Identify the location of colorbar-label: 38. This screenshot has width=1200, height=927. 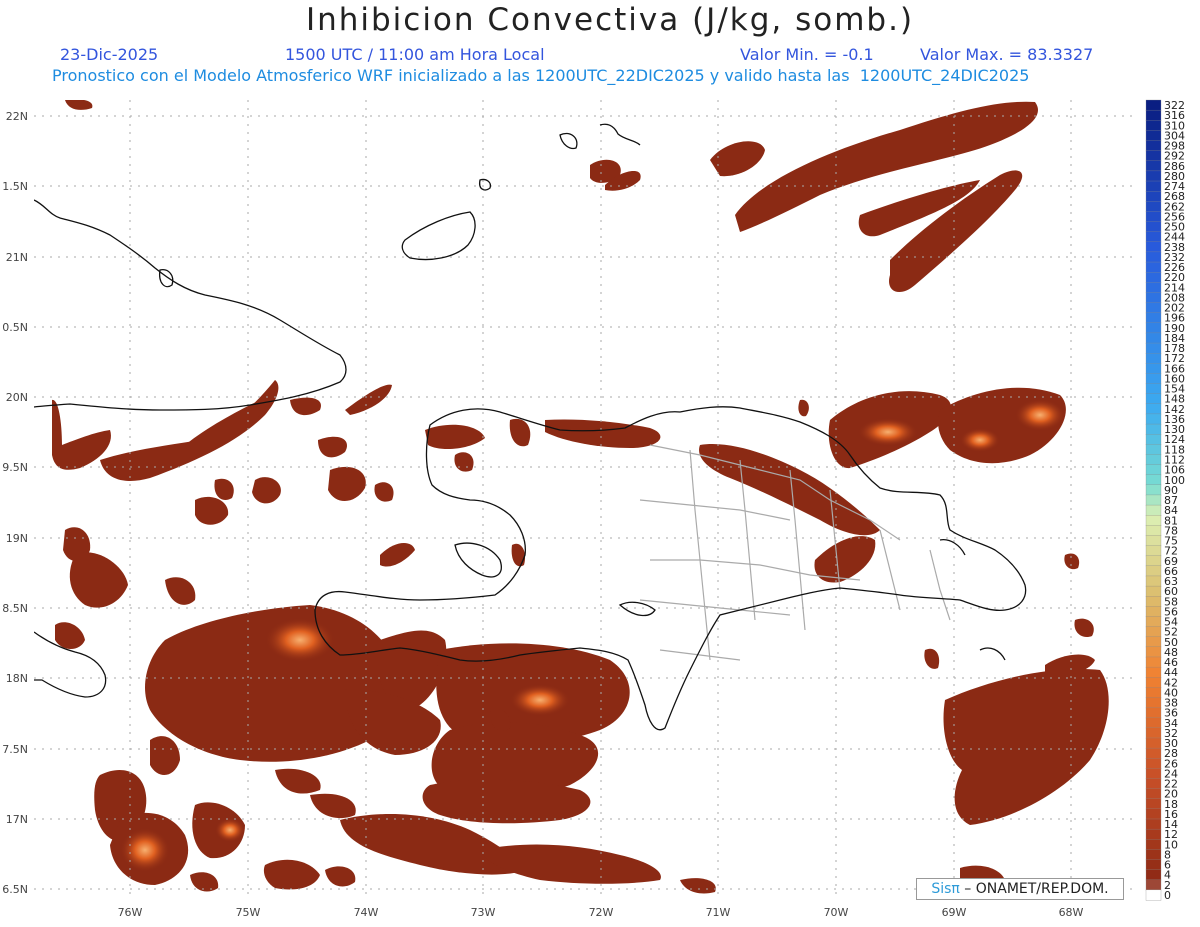
(1171, 703).